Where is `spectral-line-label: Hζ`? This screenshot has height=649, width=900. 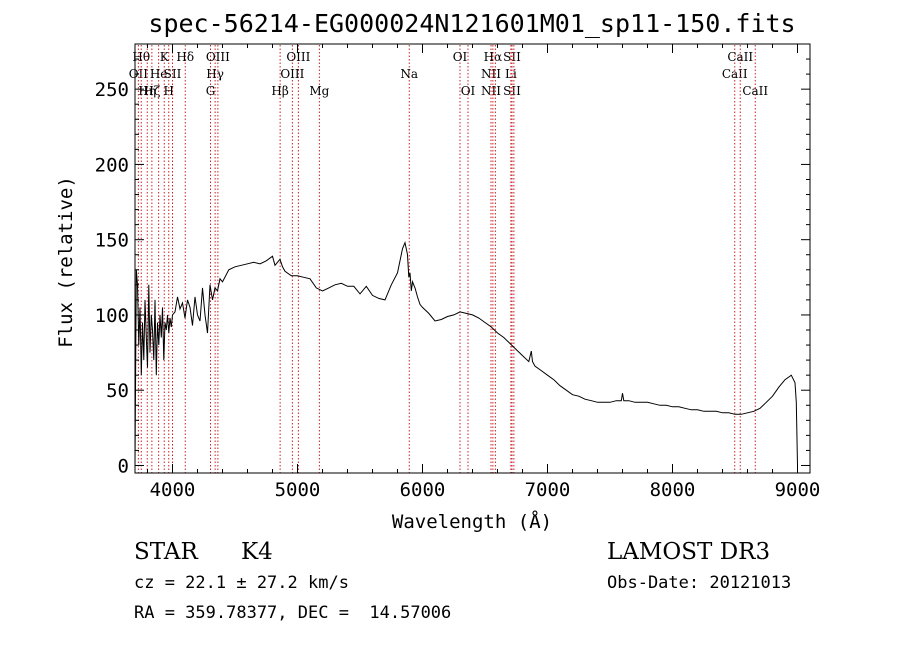 spectral-line-label: Hζ is located at coordinates (151, 91).